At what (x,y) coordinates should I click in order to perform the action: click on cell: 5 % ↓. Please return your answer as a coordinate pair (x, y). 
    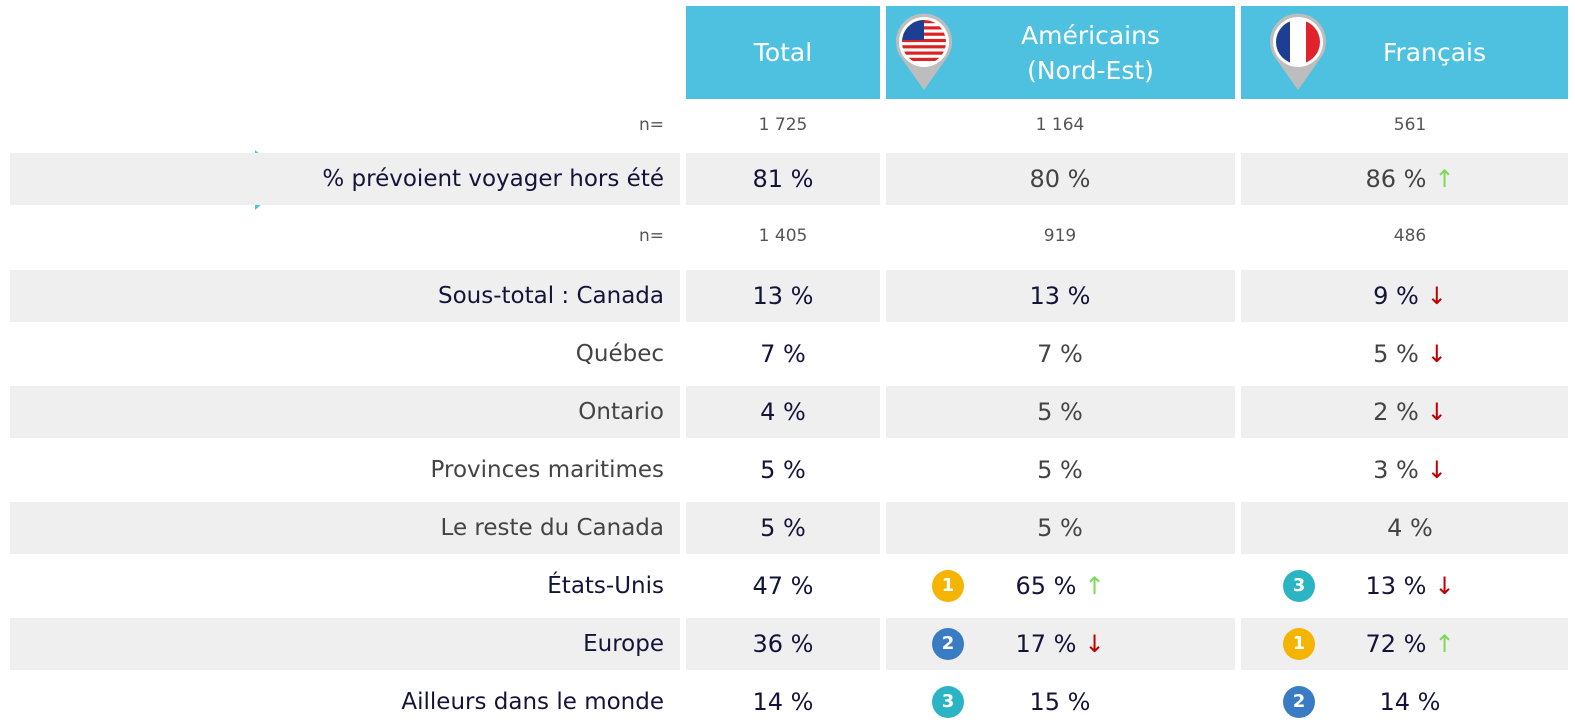
    Looking at the image, I should click on (1410, 354).